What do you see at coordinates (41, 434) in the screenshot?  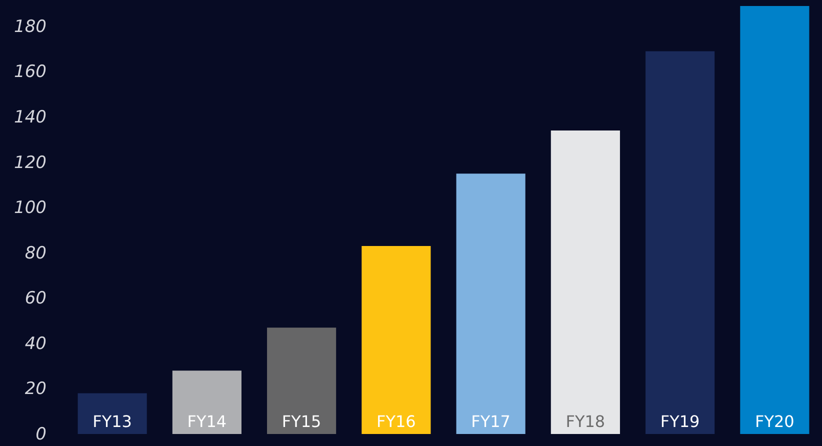 I see `y-tick-label: 0` at bounding box center [41, 434].